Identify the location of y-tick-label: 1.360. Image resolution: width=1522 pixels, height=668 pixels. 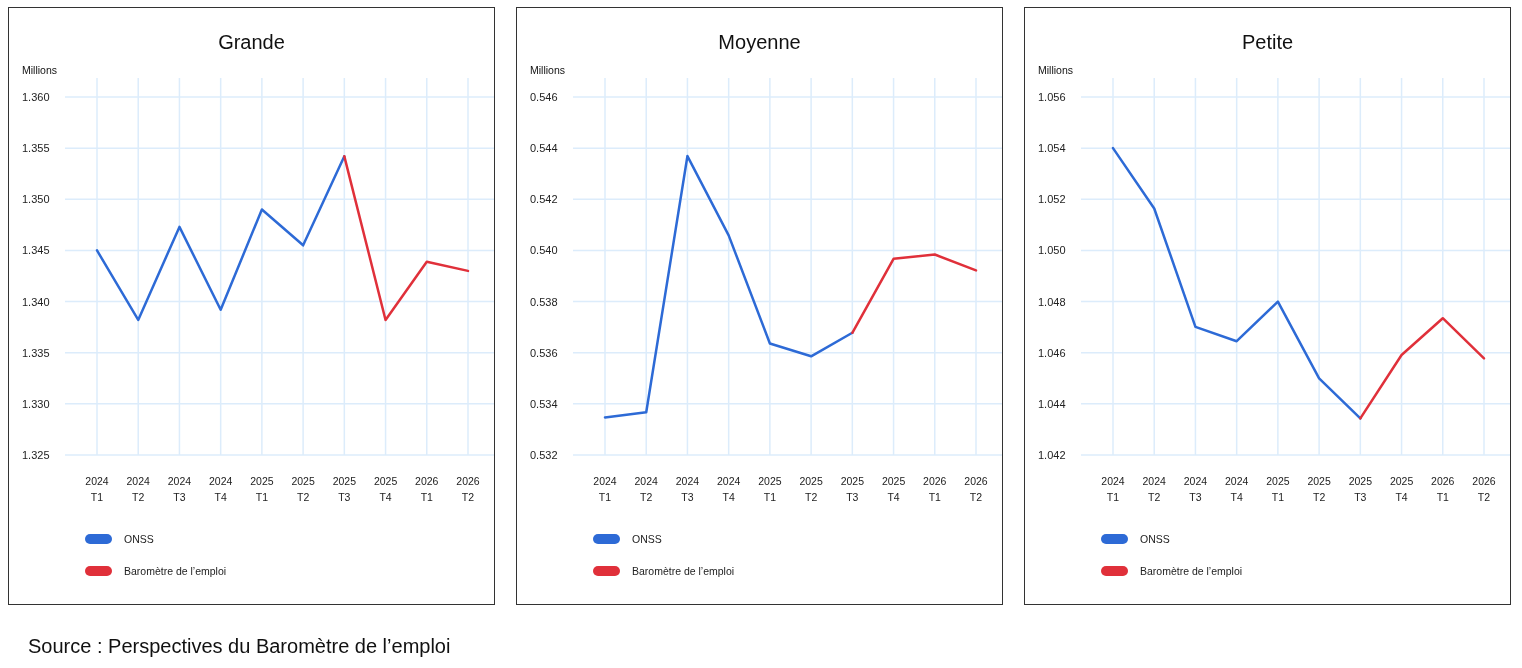
(36, 97).